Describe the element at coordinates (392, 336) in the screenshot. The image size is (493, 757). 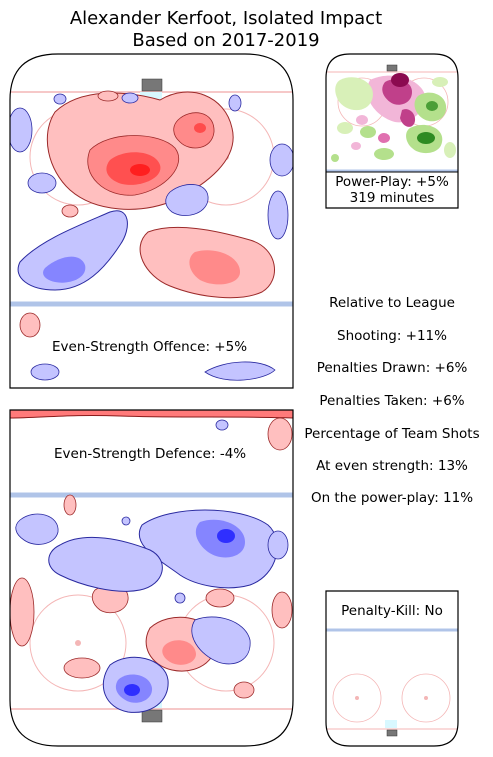
I see `stat-shooting: Shooting: +11%` at that location.